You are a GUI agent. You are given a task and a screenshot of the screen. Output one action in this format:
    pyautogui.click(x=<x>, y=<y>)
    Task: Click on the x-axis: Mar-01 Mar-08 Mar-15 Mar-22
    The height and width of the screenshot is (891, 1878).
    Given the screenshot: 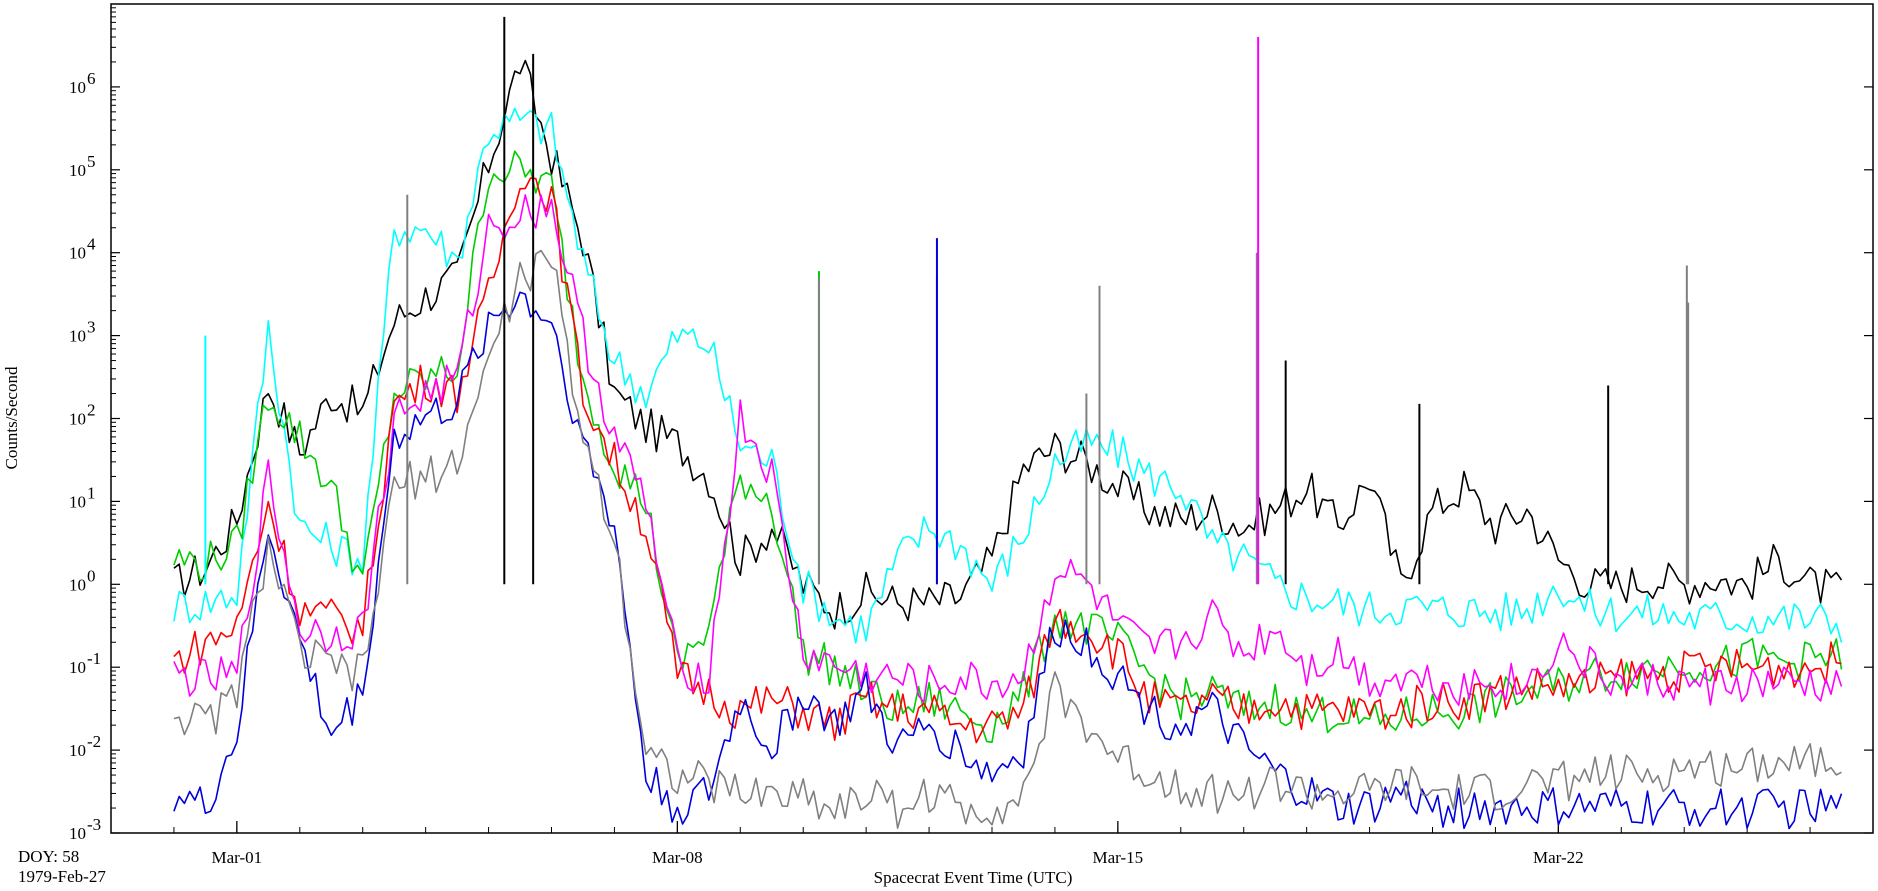 What is the action you would take?
    pyautogui.click(x=992, y=844)
    